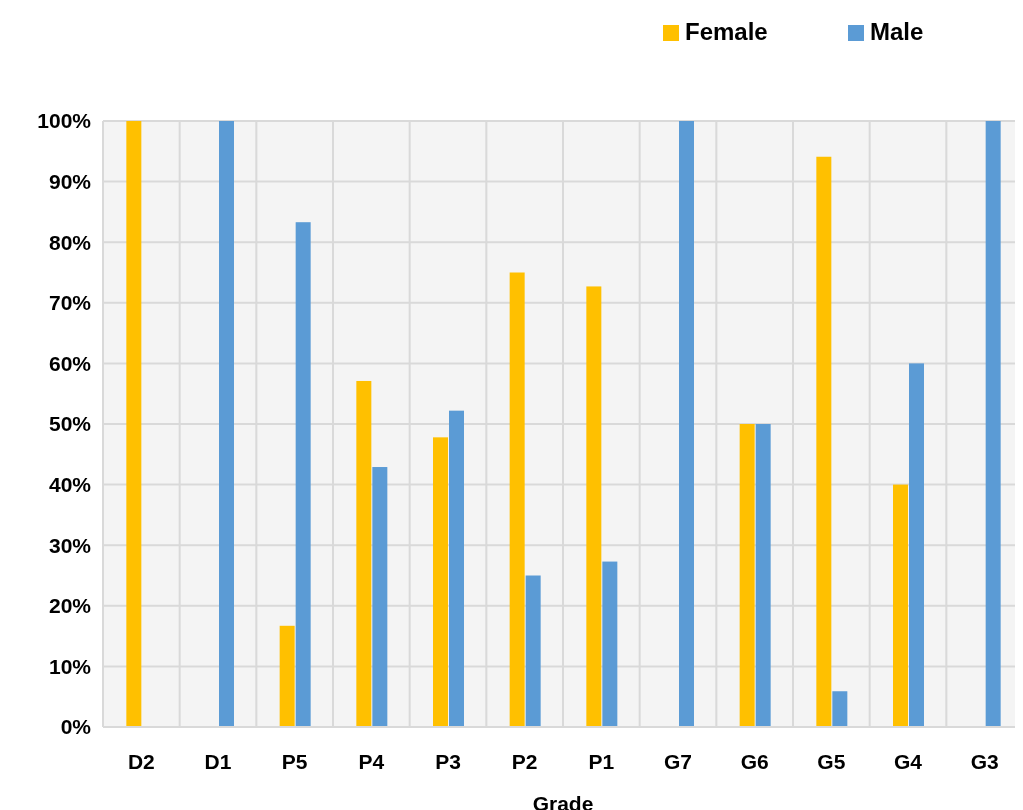 The image size is (1023, 810). I want to click on y-tick-label: 60%, so click(70, 363).